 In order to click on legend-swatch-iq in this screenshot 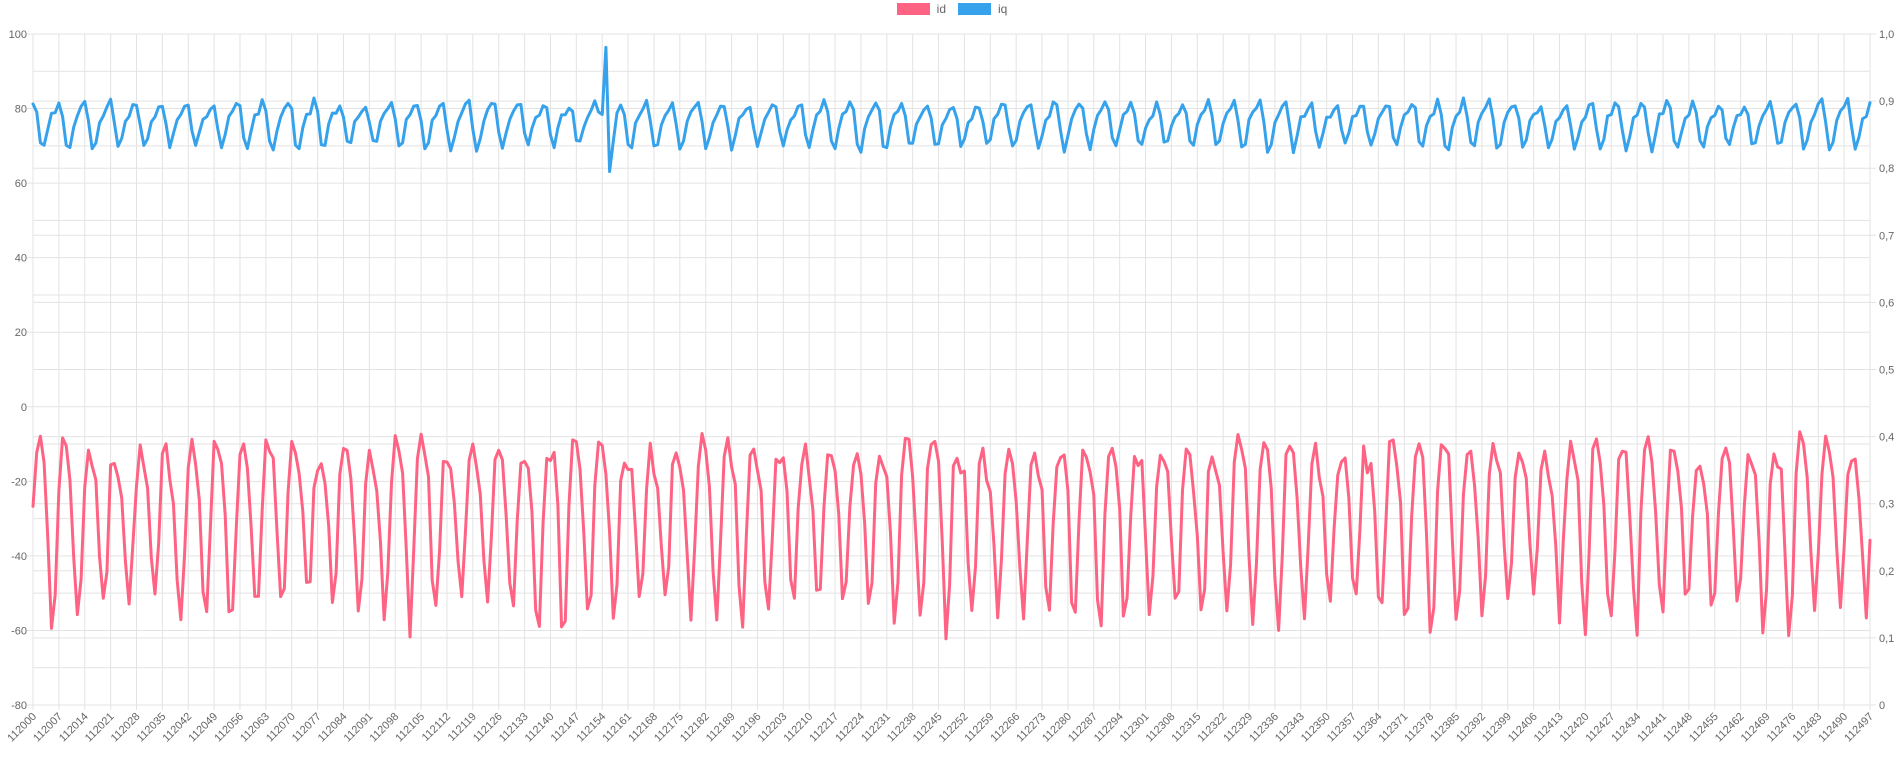, I will do `click(974, 9)`.